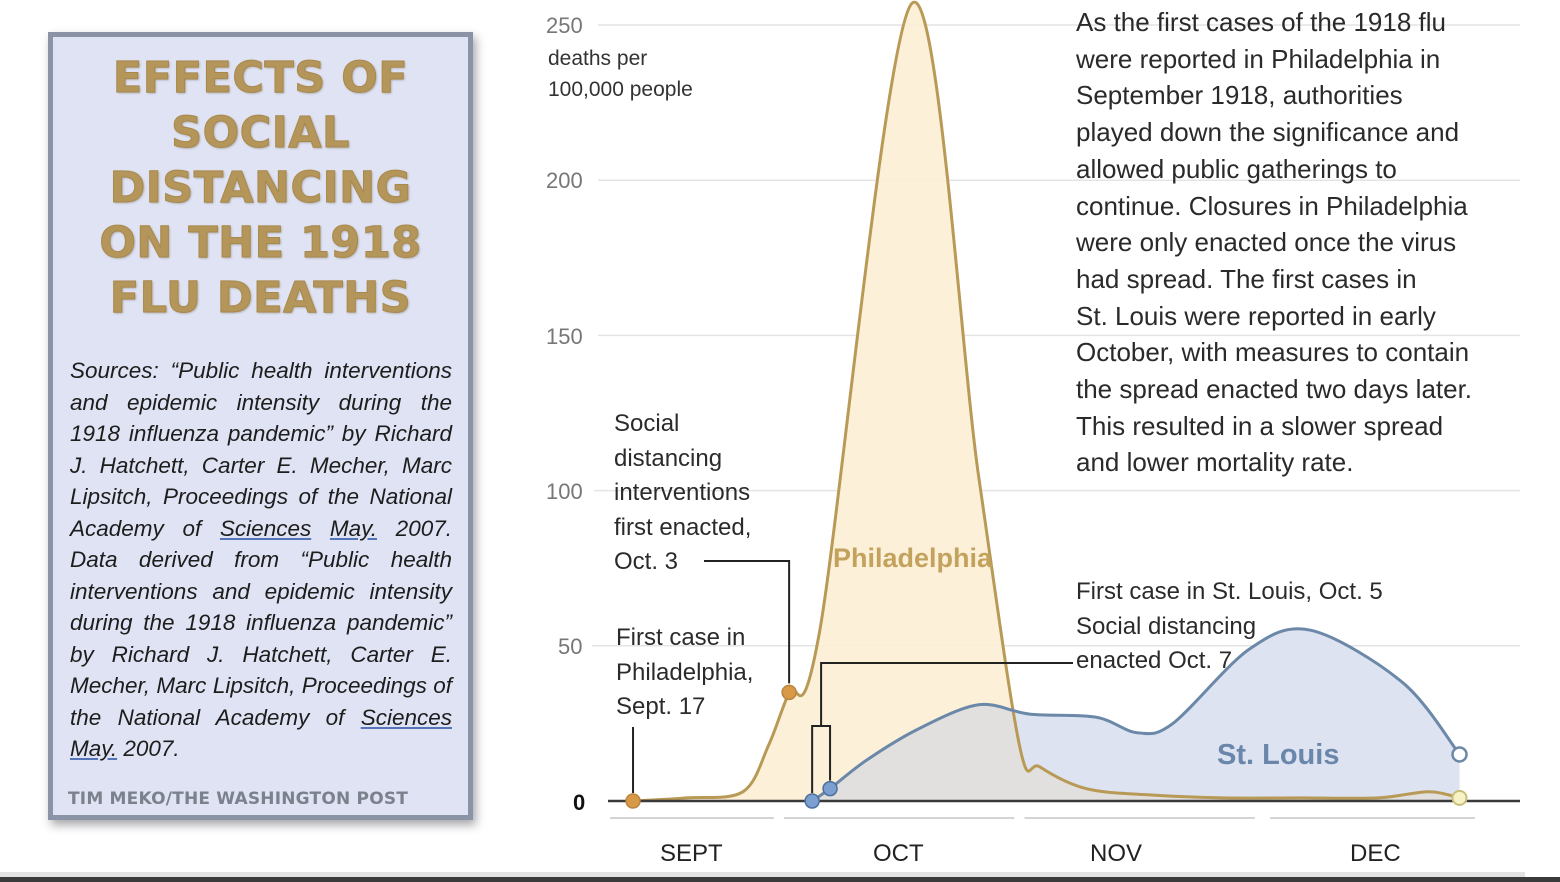  What do you see at coordinates (1266, 242) in the screenshot?
I see `description-line: were only enacted once the virus` at bounding box center [1266, 242].